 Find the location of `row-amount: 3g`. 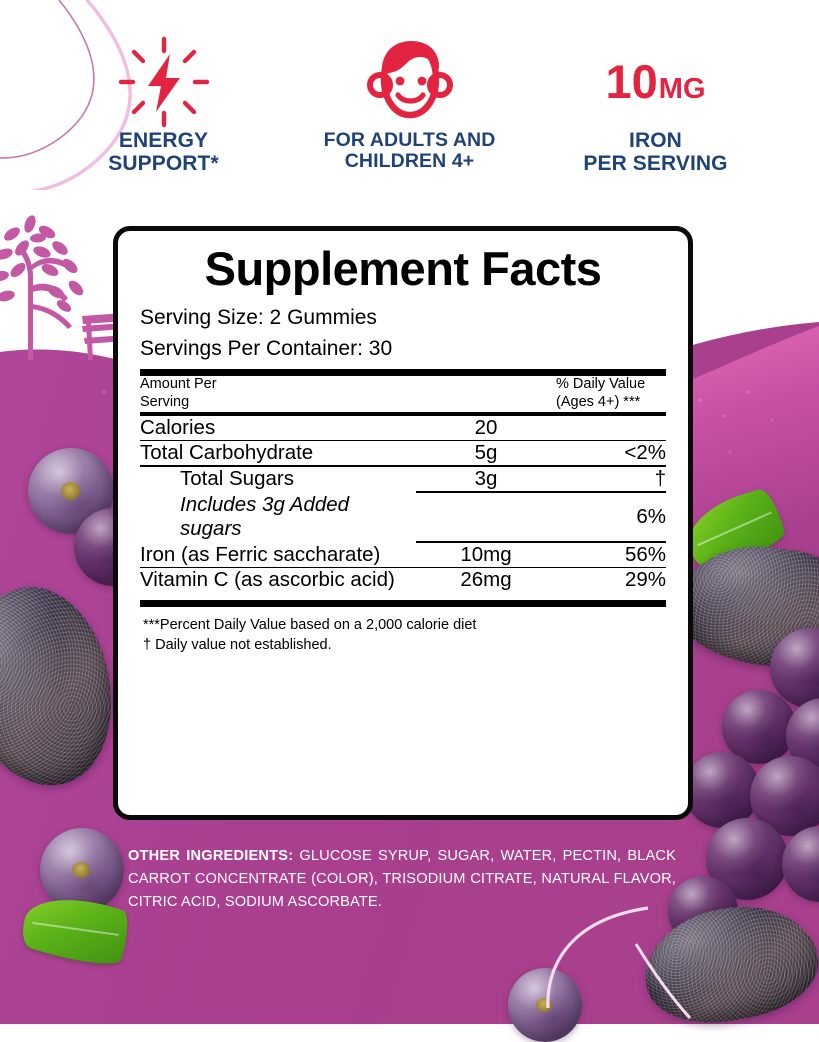

row-amount: 3g is located at coordinates (486, 479).